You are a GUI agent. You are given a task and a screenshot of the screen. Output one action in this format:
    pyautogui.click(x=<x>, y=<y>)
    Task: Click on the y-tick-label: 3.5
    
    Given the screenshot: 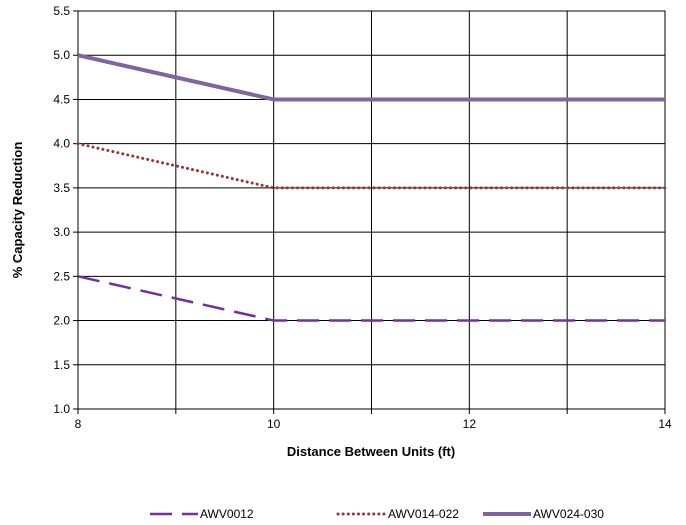 What is the action you would take?
    pyautogui.click(x=61, y=188)
    